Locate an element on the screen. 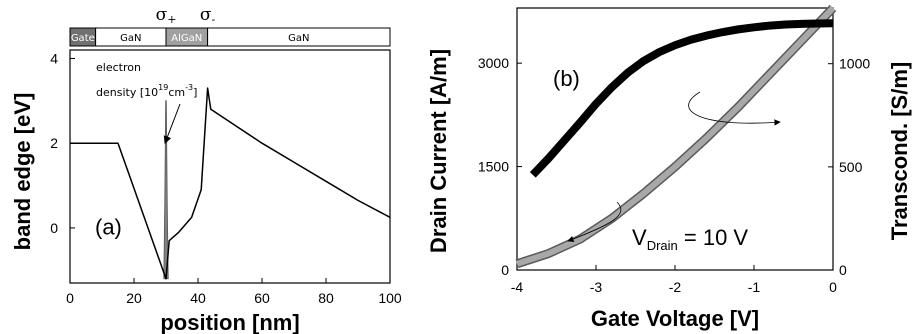 The image size is (915, 334). interface-label-1: σ- is located at coordinates (208, 15).